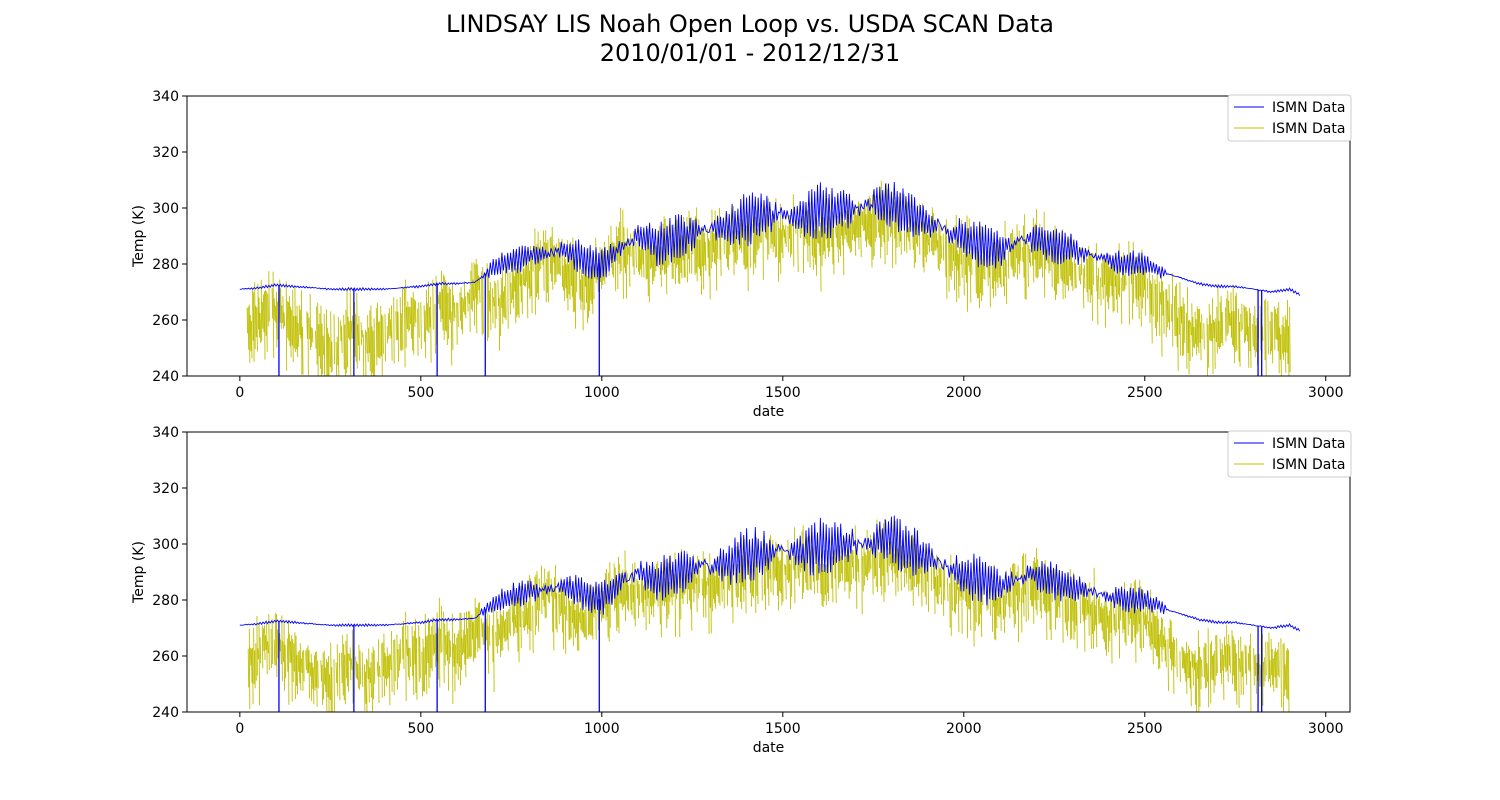 The height and width of the screenshot is (800, 1500). I want to click on figure-title-line-2: 2010/01/01 - 2012/12/31, so click(750, 53).